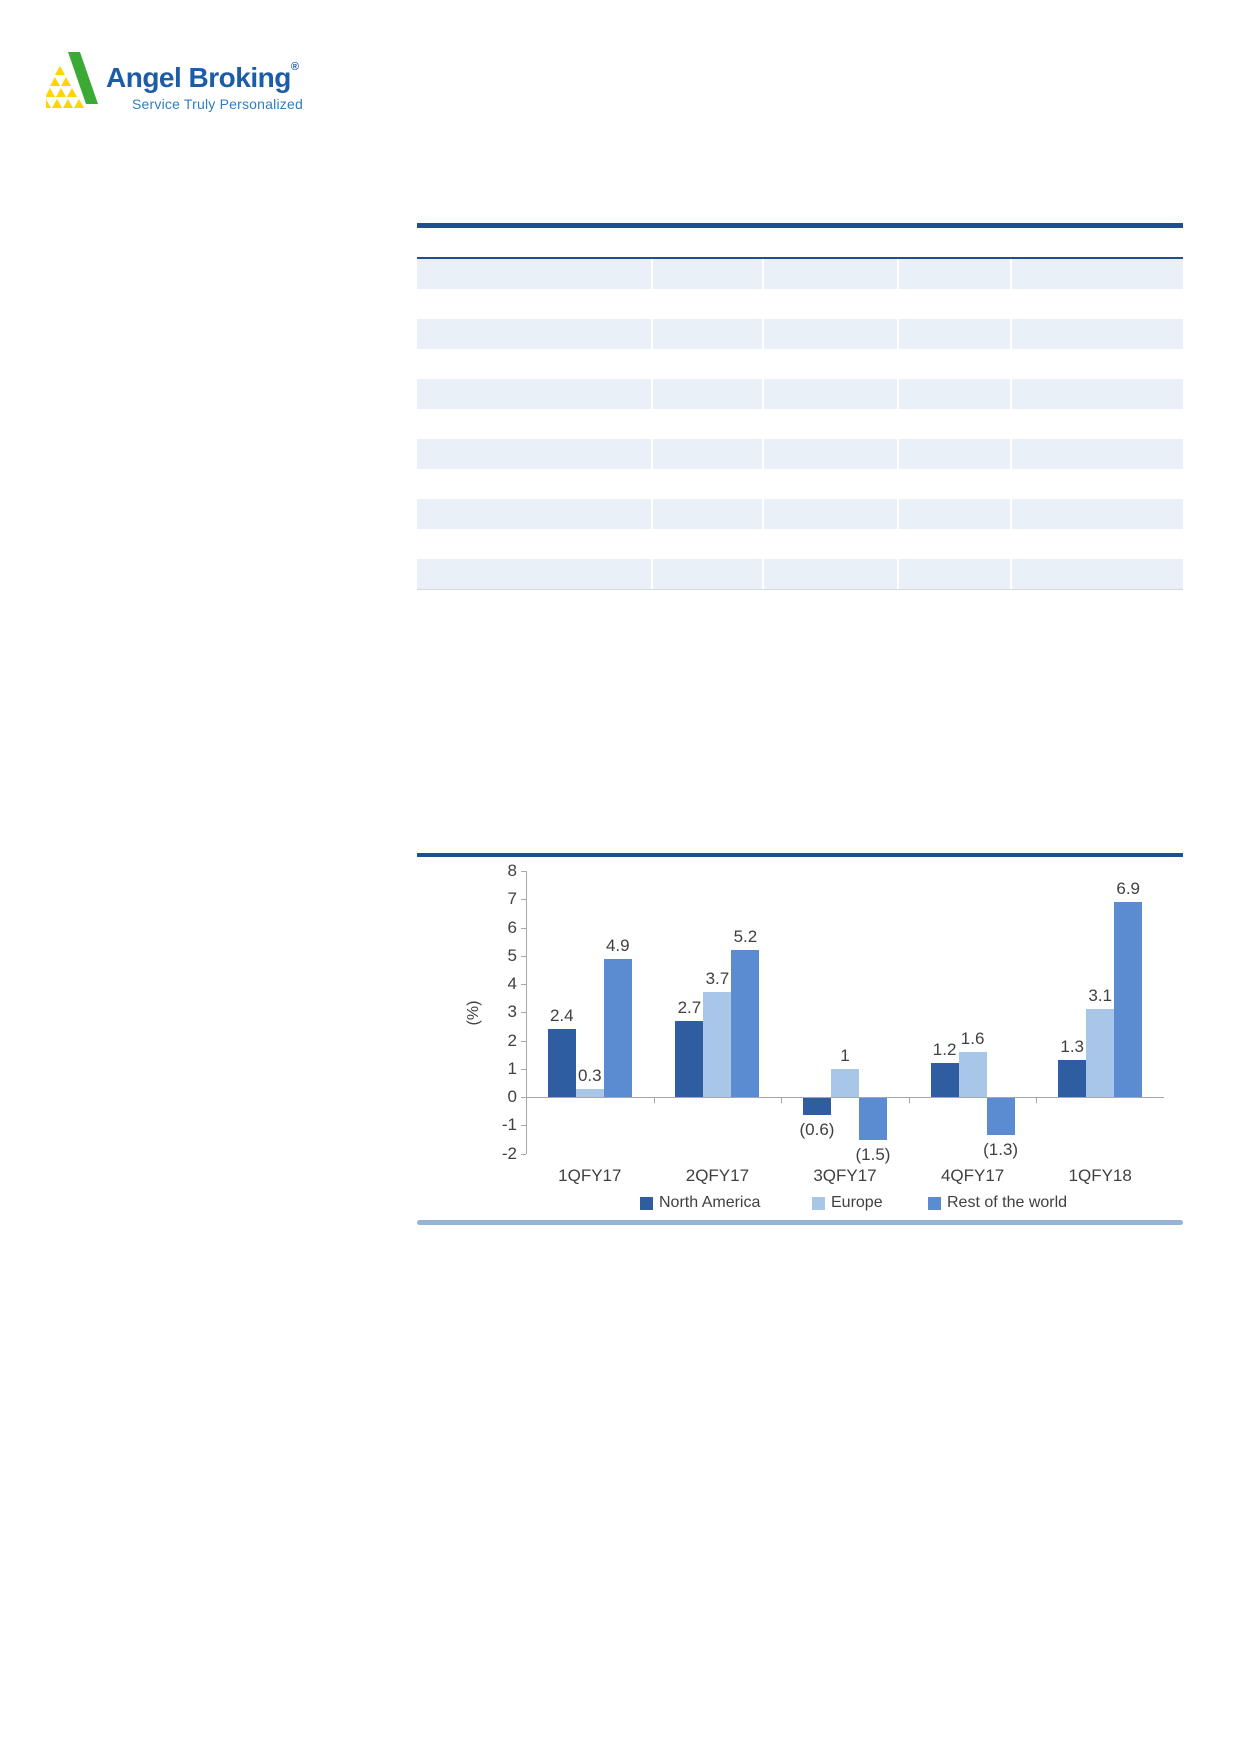 The image size is (1240, 1754). What do you see at coordinates (1072, 1078) in the screenshot?
I see `bar-north-america-1qfy18` at bounding box center [1072, 1078].